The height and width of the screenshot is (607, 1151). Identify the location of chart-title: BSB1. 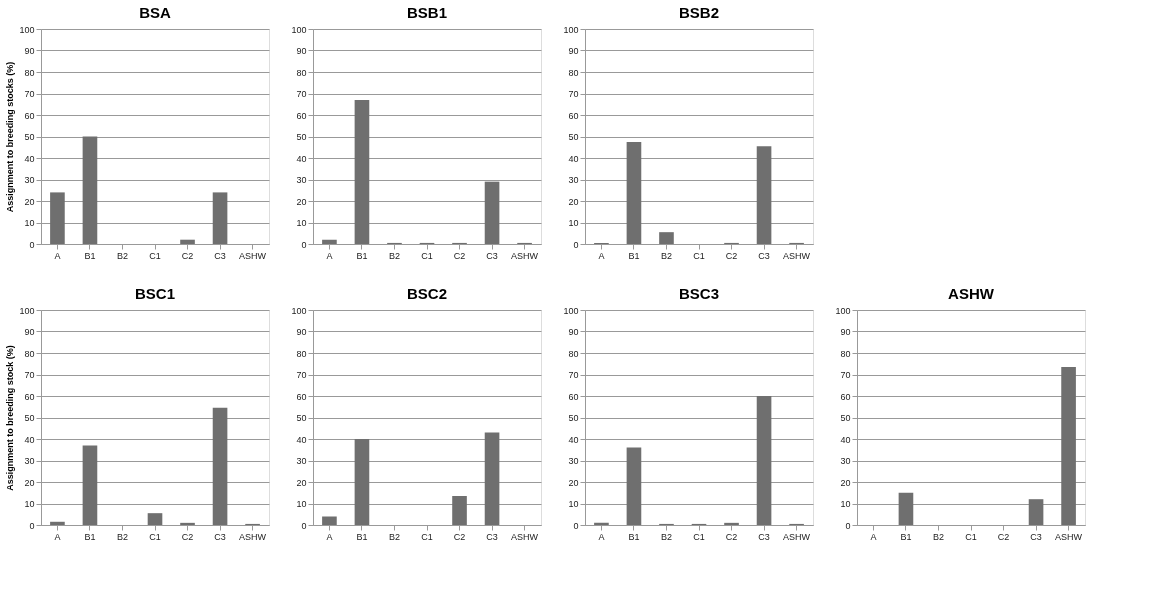
(427, 12).